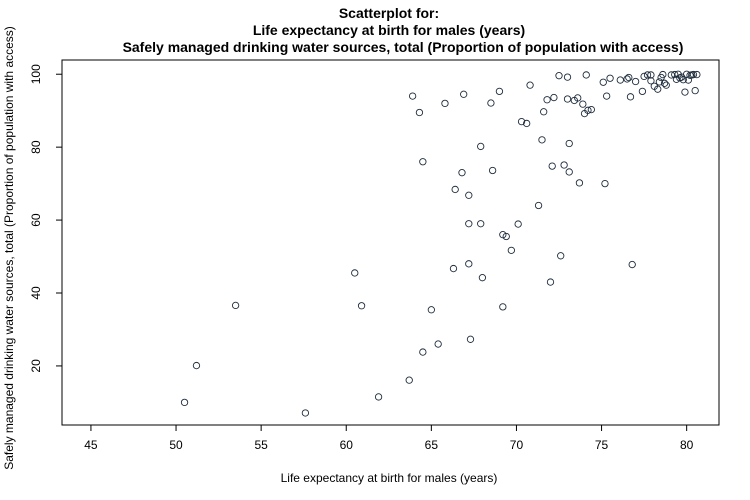 The height and width of the screenshot is (500, 750). I want to click on y-tick-label: 20, so click(36, 366).